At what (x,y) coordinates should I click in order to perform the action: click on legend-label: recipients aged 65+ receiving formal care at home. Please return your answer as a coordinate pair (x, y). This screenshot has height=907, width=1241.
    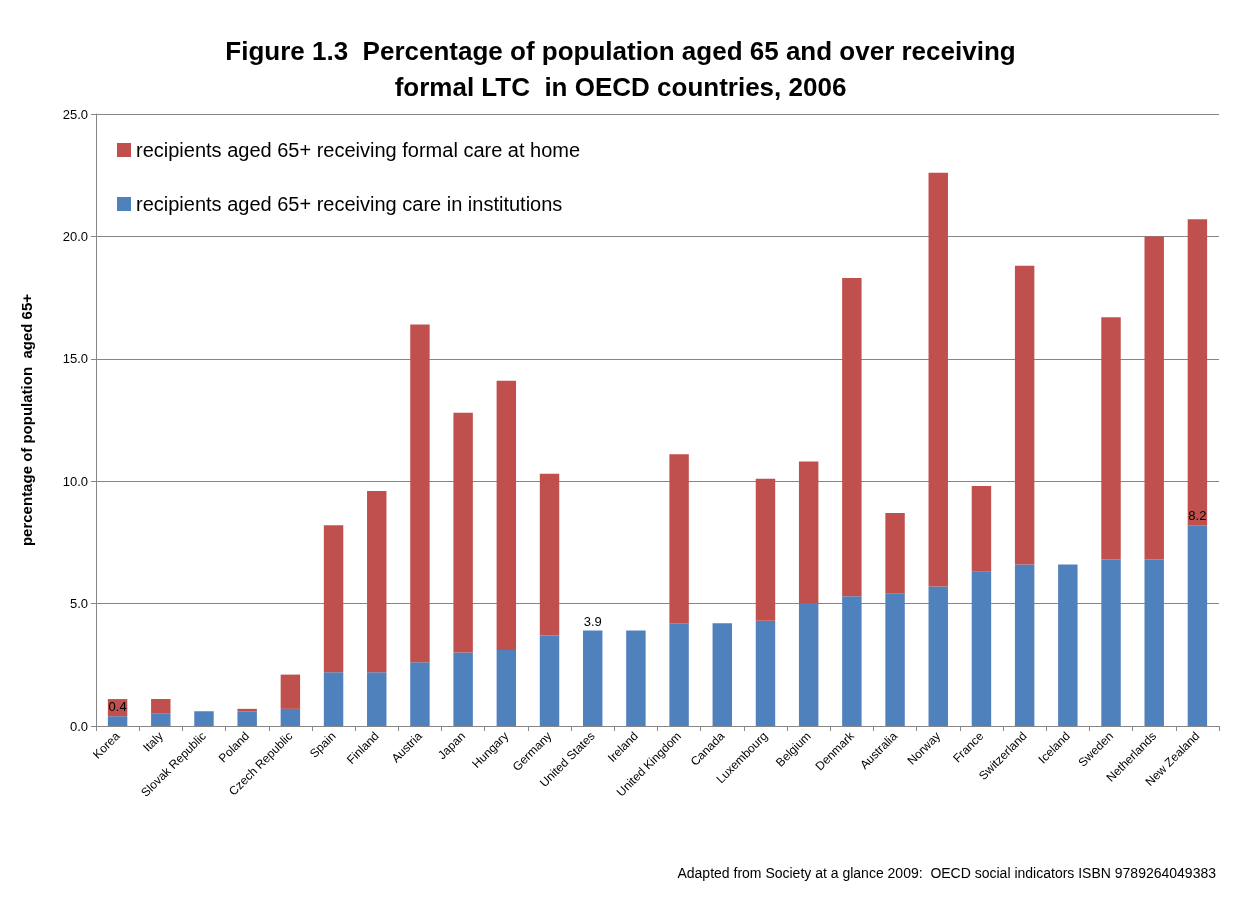
    Looking at the image, I should click on (358, 150).